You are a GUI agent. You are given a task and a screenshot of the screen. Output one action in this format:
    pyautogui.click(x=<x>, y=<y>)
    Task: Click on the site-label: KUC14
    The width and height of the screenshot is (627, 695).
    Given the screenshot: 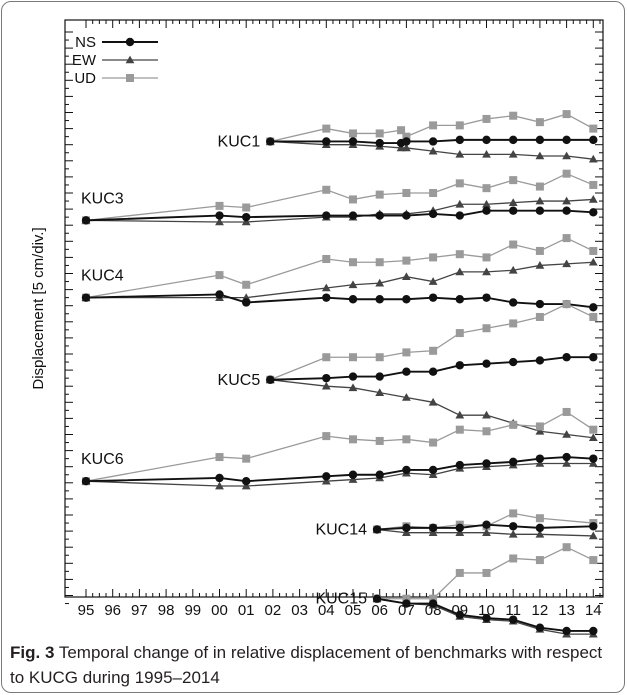 What is the action you would take?
    pyautogui.click(x=341, y=529)
    